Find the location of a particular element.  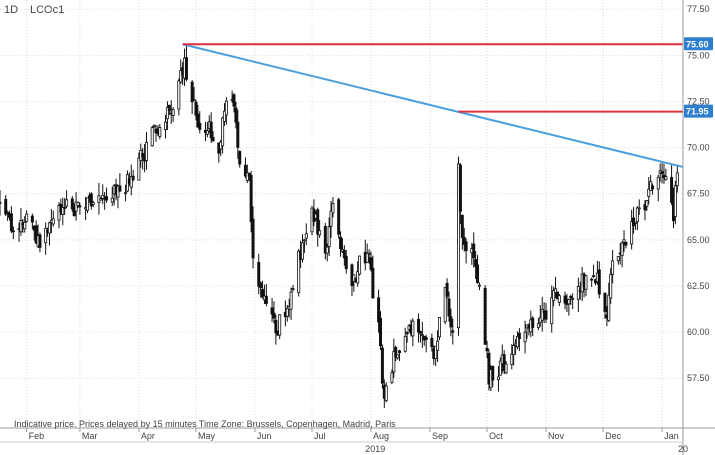

y-tick-label: 65.00 is located at coordinates (698, 240).